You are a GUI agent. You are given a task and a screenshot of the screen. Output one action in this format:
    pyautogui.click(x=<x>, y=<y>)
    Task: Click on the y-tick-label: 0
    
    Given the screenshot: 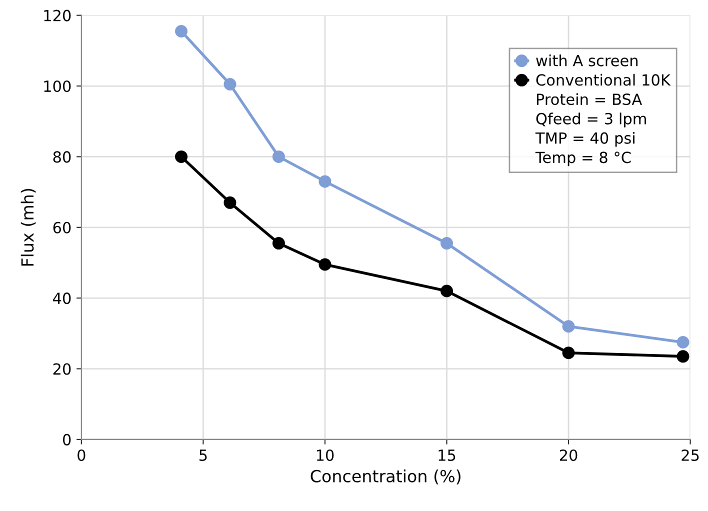 What is the action you would take?
    pyautogui.click(x=66, y=440)
    